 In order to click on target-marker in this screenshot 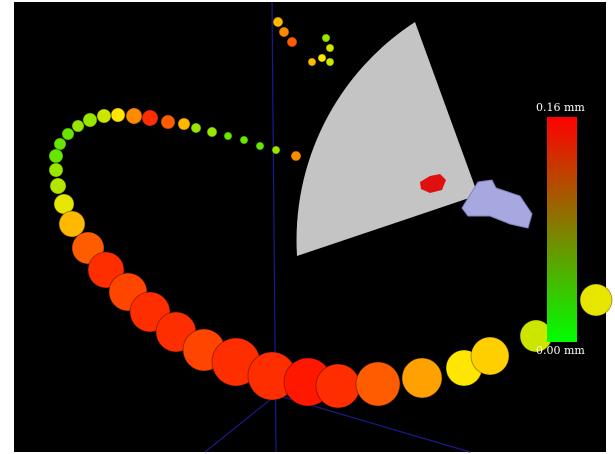, I will do `click(433, 183)`.